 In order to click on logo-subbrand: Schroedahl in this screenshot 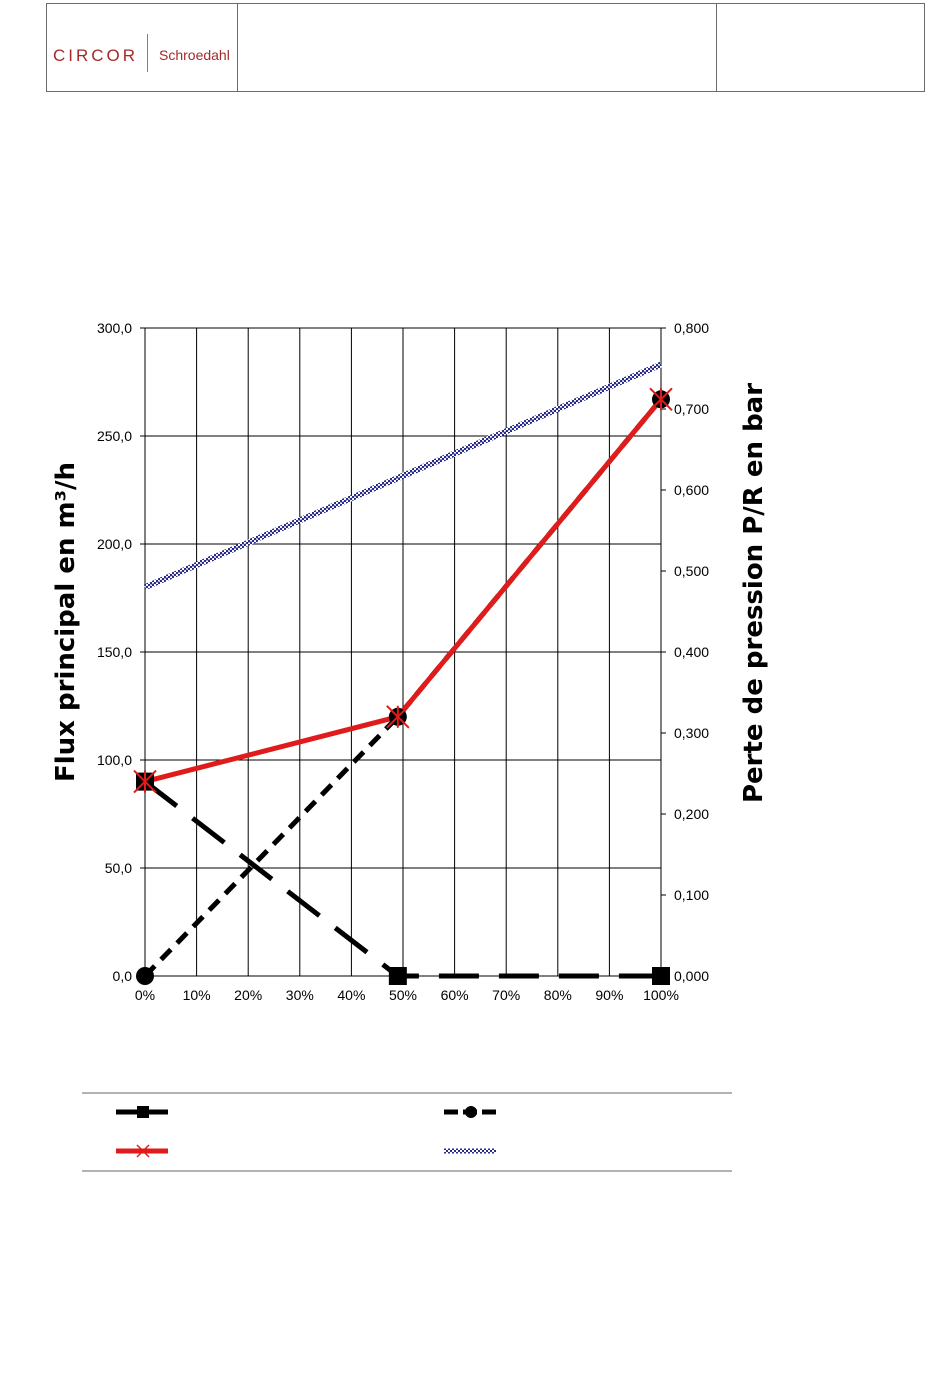, I will do `click(194, 55)`.